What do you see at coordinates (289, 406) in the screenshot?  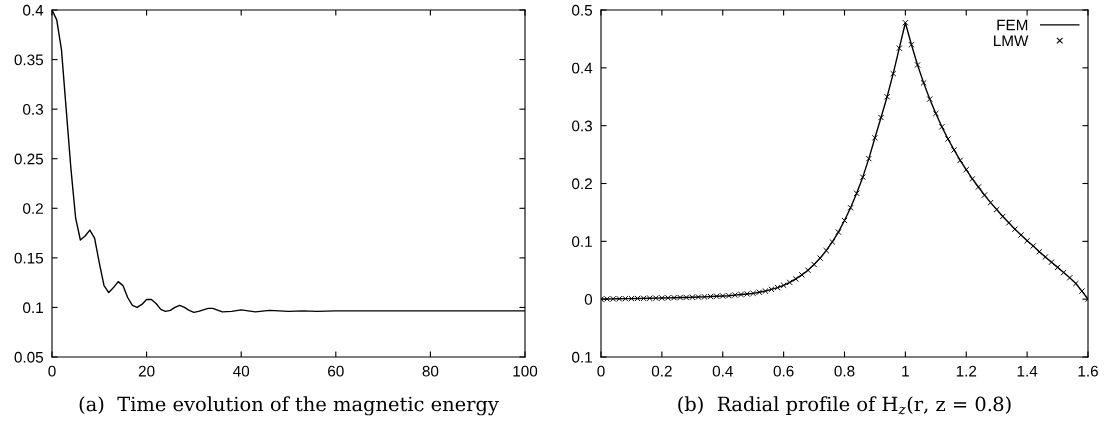 I see `x-axis-title: (a) Time evolution of the magnetic energy` at bounding box center [289, 406].